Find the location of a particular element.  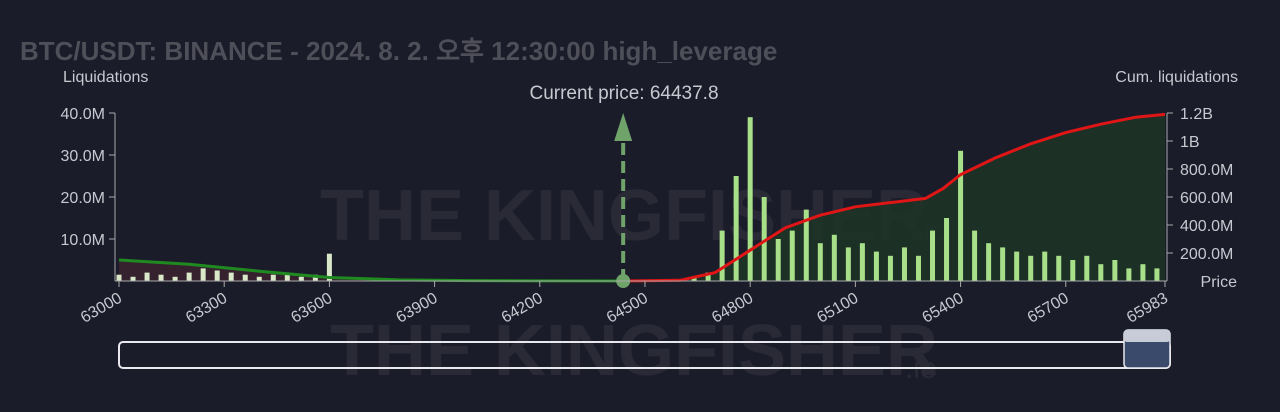

y2-tick-label: 200.0M is located at coordinates (1206, 254).